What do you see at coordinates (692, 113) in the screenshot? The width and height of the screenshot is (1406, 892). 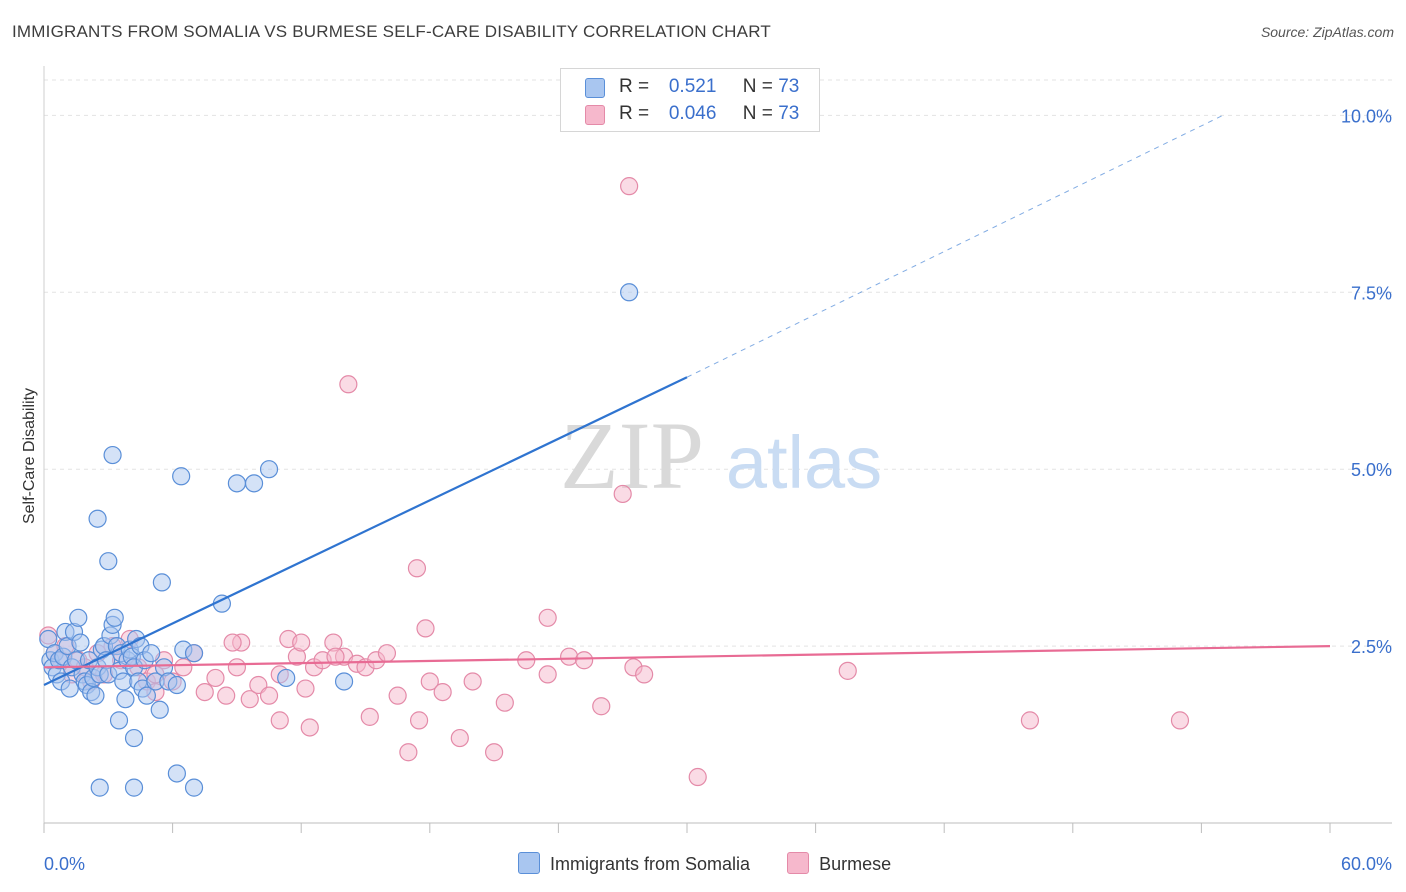 I see `burmese-r-value: 0.046` at bounding box center [692, 113].